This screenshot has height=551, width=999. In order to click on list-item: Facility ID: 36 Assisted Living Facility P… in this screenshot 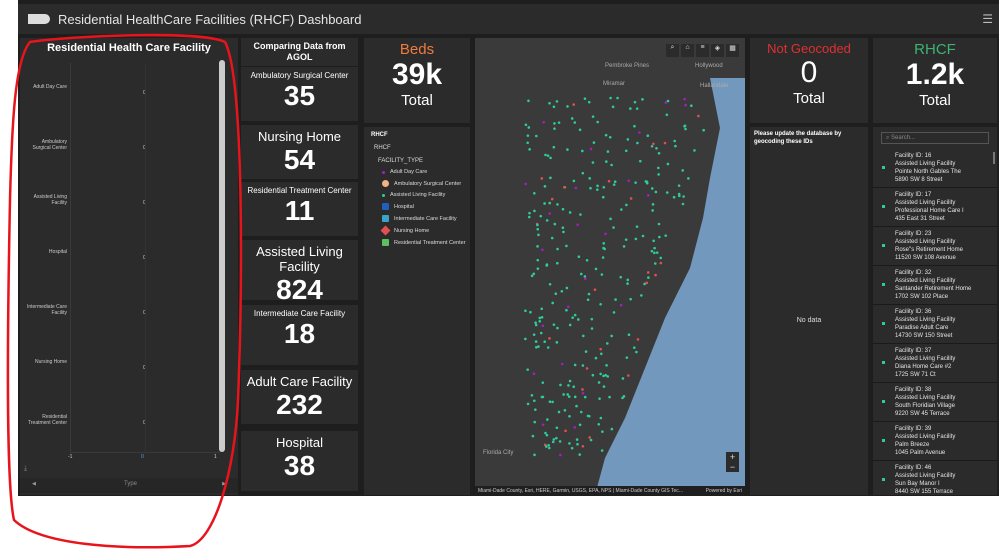, I will do `click(935, 324)`.